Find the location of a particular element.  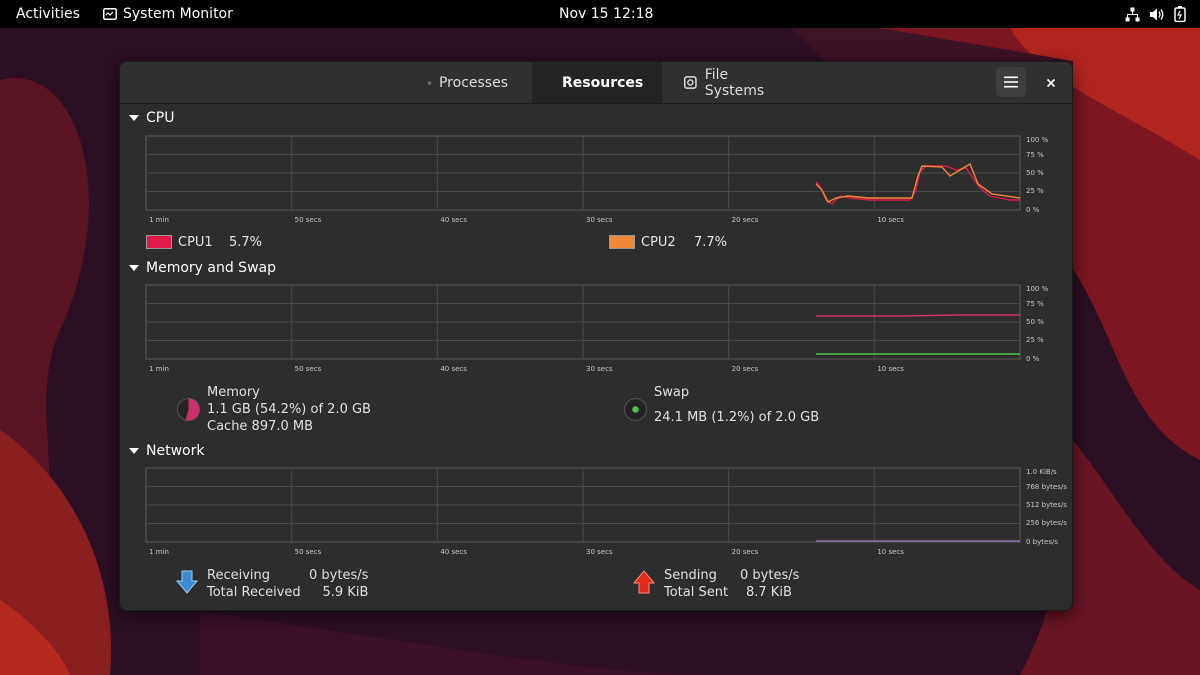

total-sent-label: Total Sent is located at coordinates (696, 592).